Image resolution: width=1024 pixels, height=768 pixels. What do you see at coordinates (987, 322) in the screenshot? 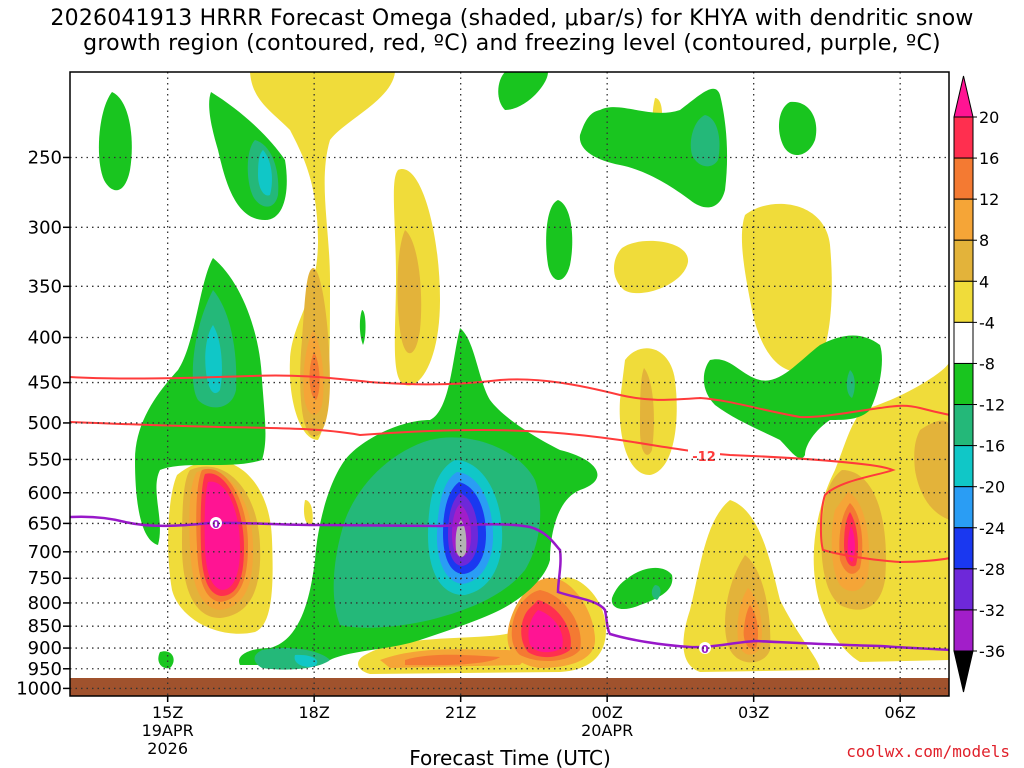
I see `colorbar-label: -4` at bounding box center [987, 322].